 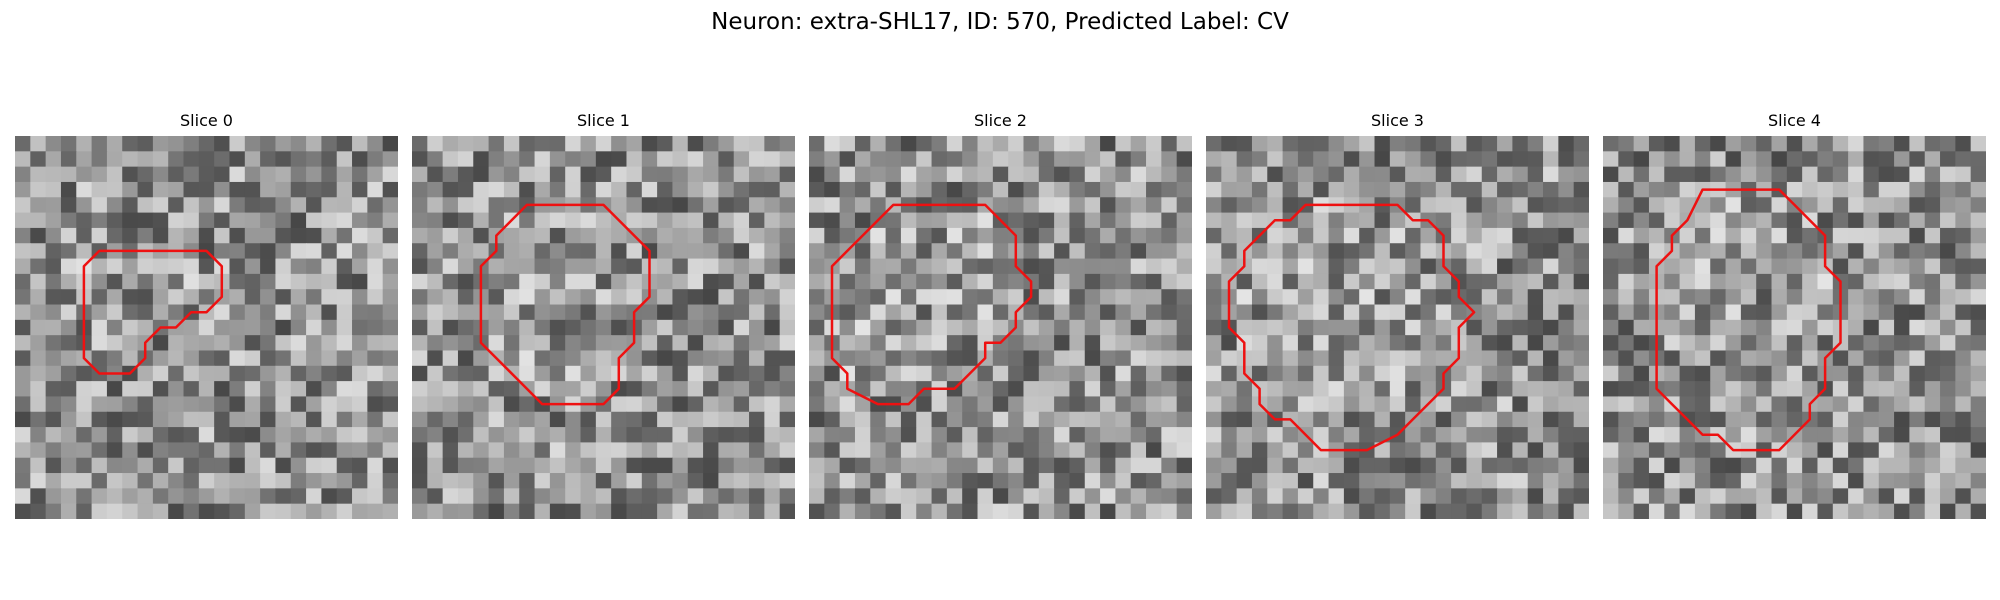 I want to click on slice-panel-4: Slice 4, so click(x=1794, y=314).